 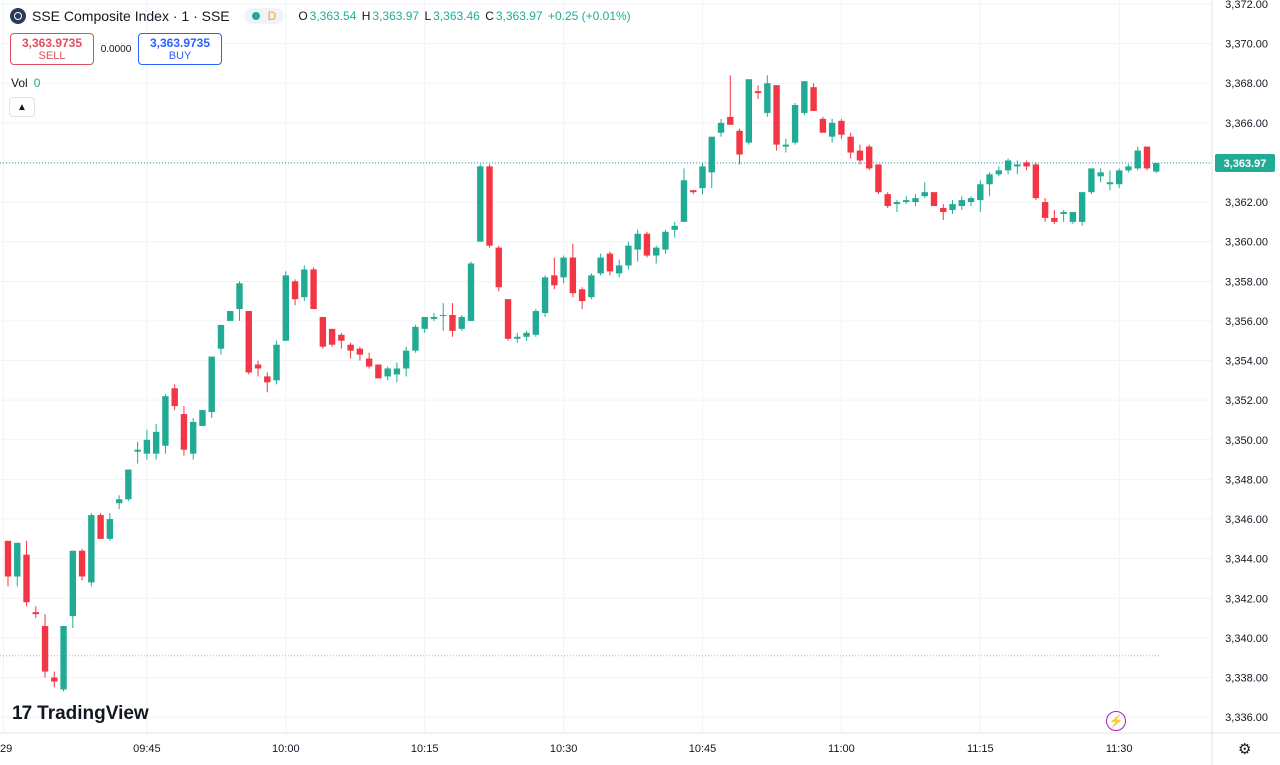 I want to click on y-tick-label: 3,358.00, so click(x=1246, y=282).